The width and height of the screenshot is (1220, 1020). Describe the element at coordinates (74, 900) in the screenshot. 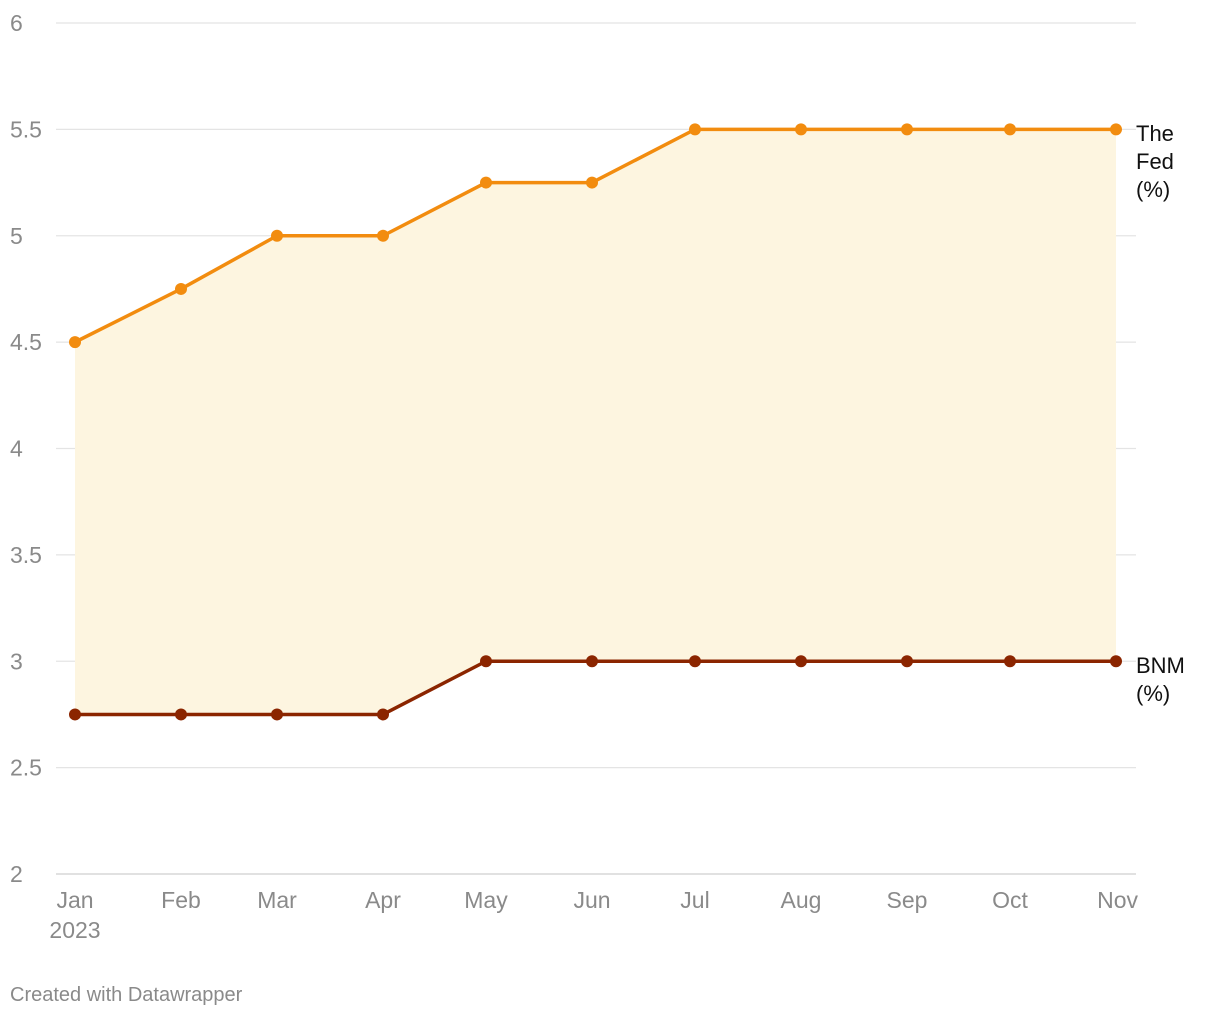

I see `x-tick-label: Jan` at that location.